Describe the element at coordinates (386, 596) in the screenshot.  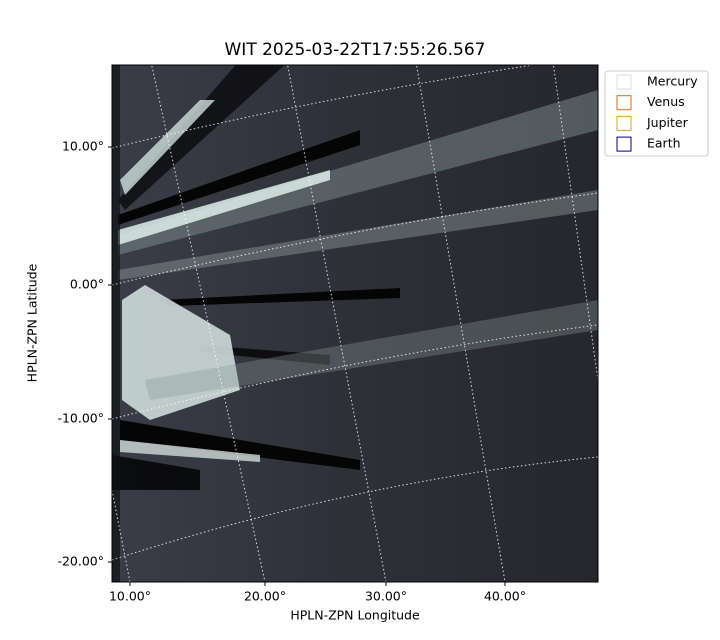
I see `x-tick-label: 30.00°` at that location.